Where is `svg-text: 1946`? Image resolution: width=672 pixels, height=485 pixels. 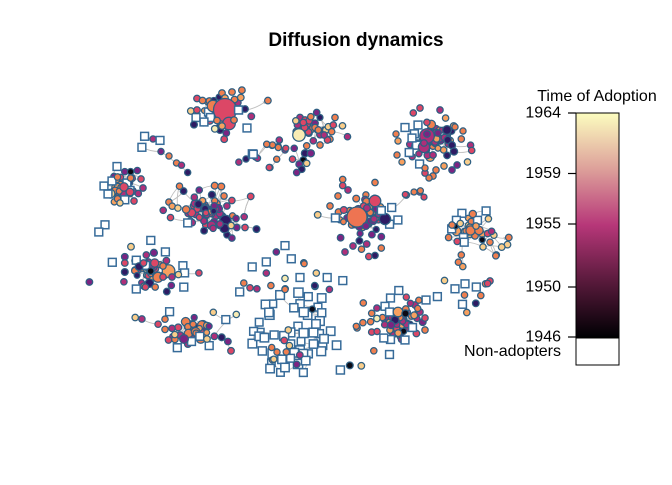 svg-text: 1946 is located at coordinates (543, 337).